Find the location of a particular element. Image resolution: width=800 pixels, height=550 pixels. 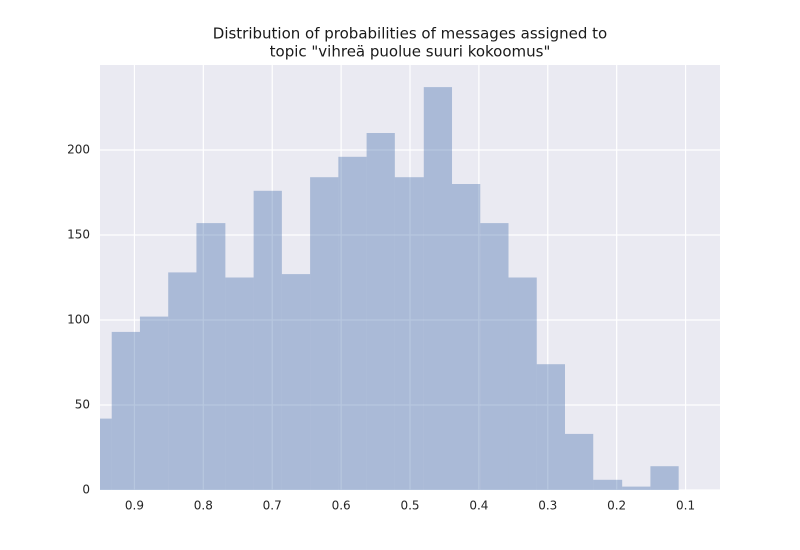

x-tick-label: 0.2 is located at coordinates (616, 506).